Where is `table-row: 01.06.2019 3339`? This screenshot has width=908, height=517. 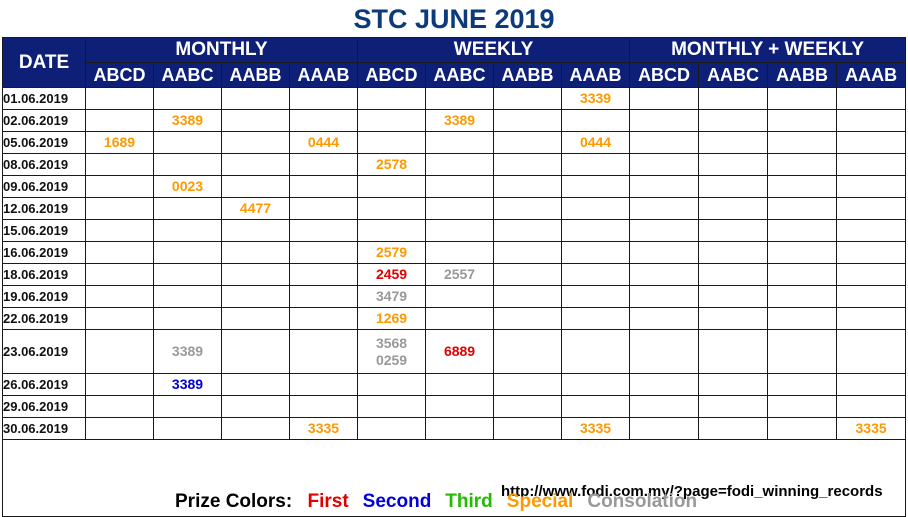 table-row: 01.06.2019 3339 is located at coordinates (454, 98).